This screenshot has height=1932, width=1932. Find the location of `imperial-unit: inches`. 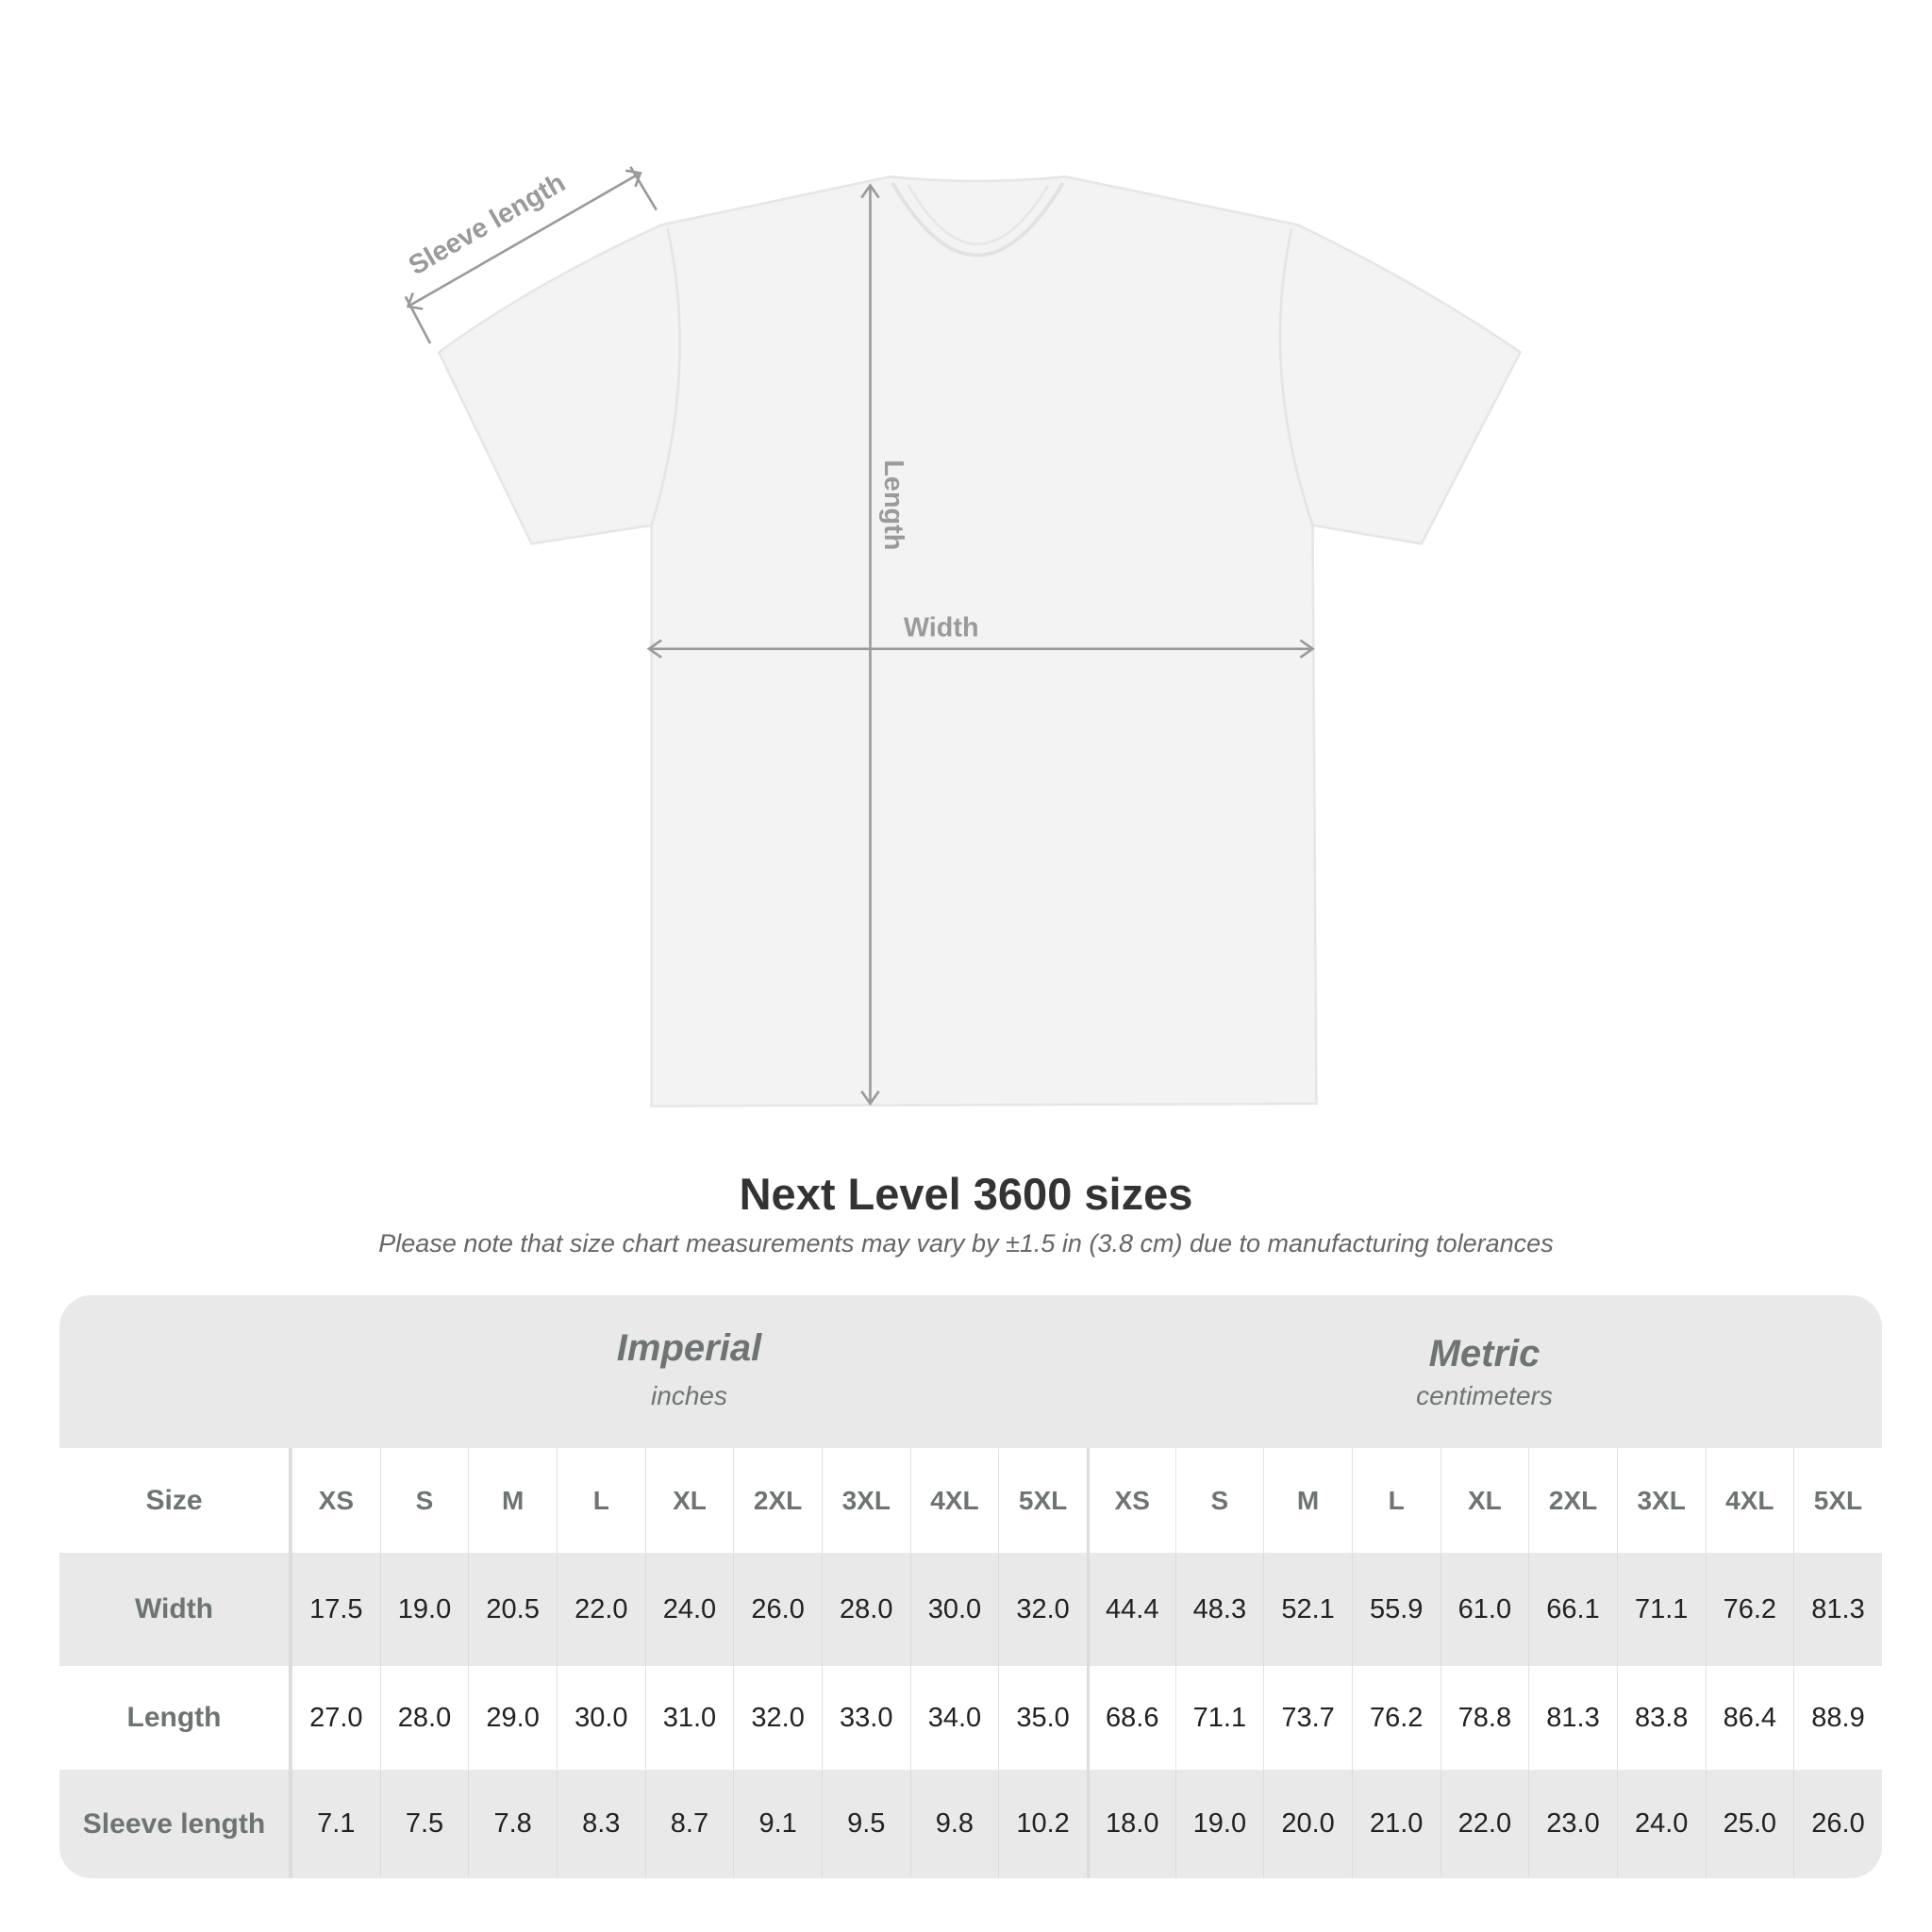

imperial-unit: inches is located at coordinates (689, 1395).